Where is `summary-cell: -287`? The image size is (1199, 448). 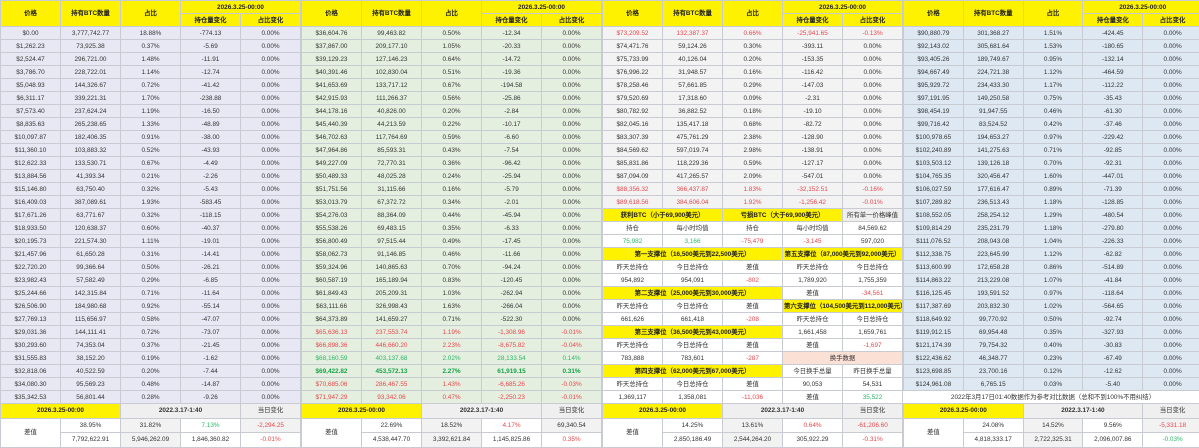
summary-cell: -287 is located at coordinates (753, 358).